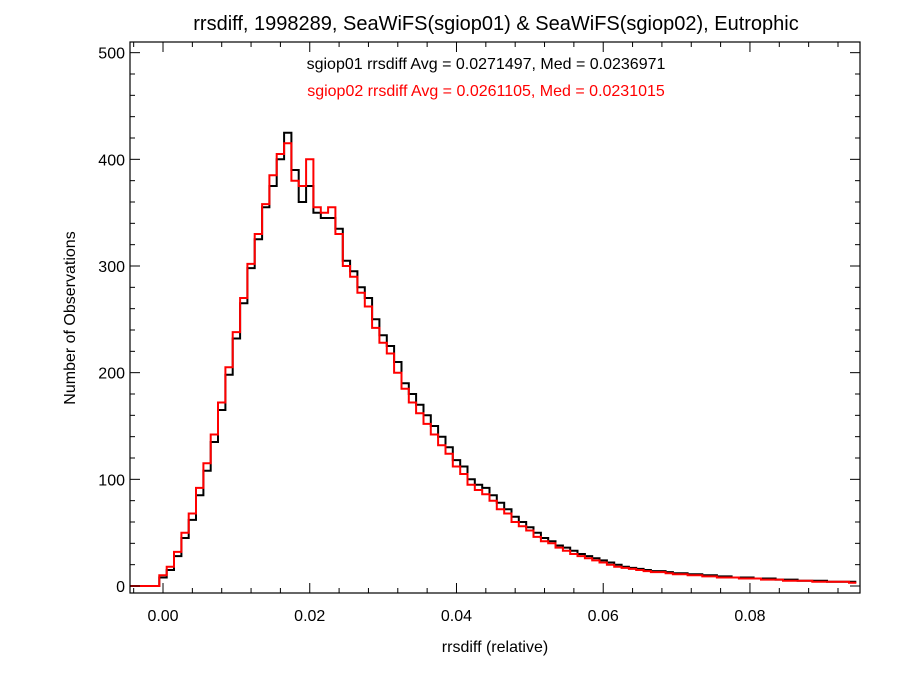  I want to click on y-axis-label: Number of Observations, so click(70, 317).